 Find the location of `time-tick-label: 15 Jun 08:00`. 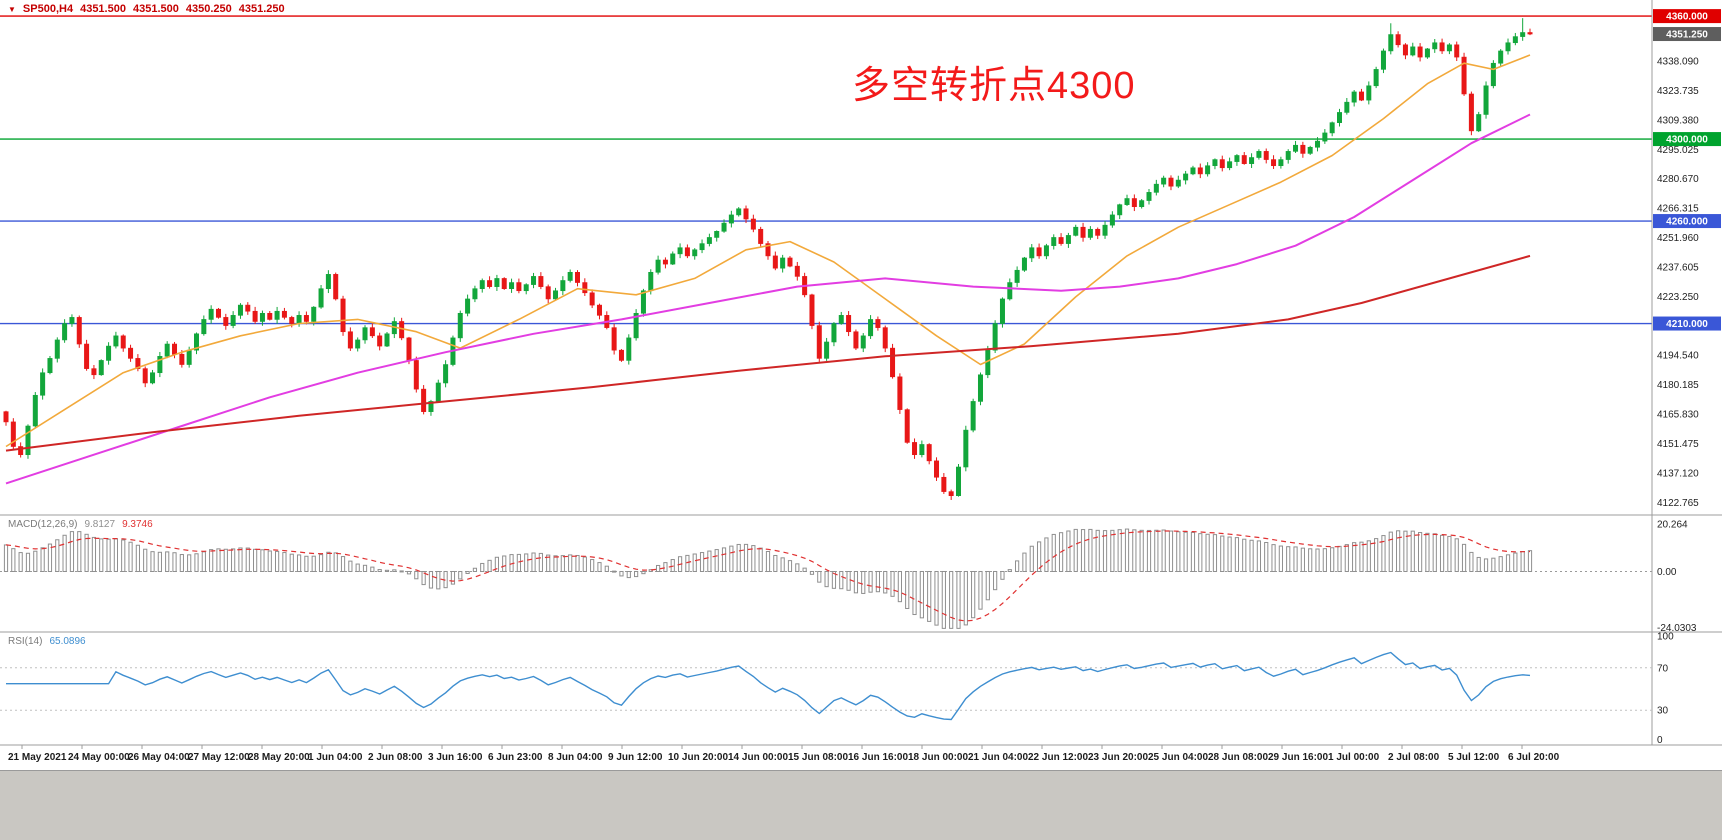

time-tick-label: 15 Jun 08:00 is located at coordinates (818, 757).